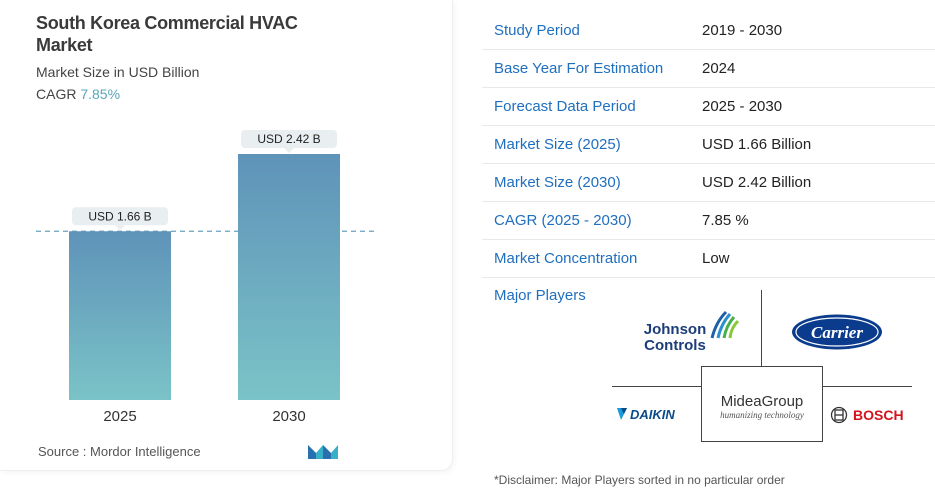  What do you see at coordinates (579, 68) in the screenshot?
I see `table-row-key: Base Year For Estimation` at bounding box center [579, 68].